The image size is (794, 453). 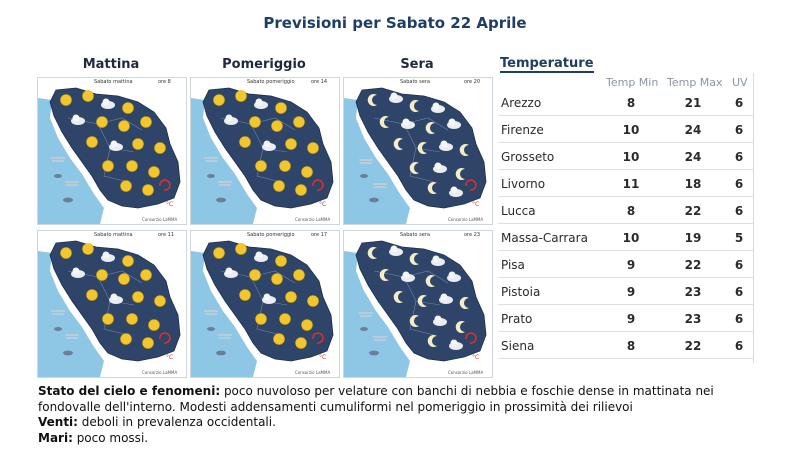 What do you see at coordinates (631, 184) in the screenshot?
I see `temp-min-value: 11` at bounding box center [631, 184].